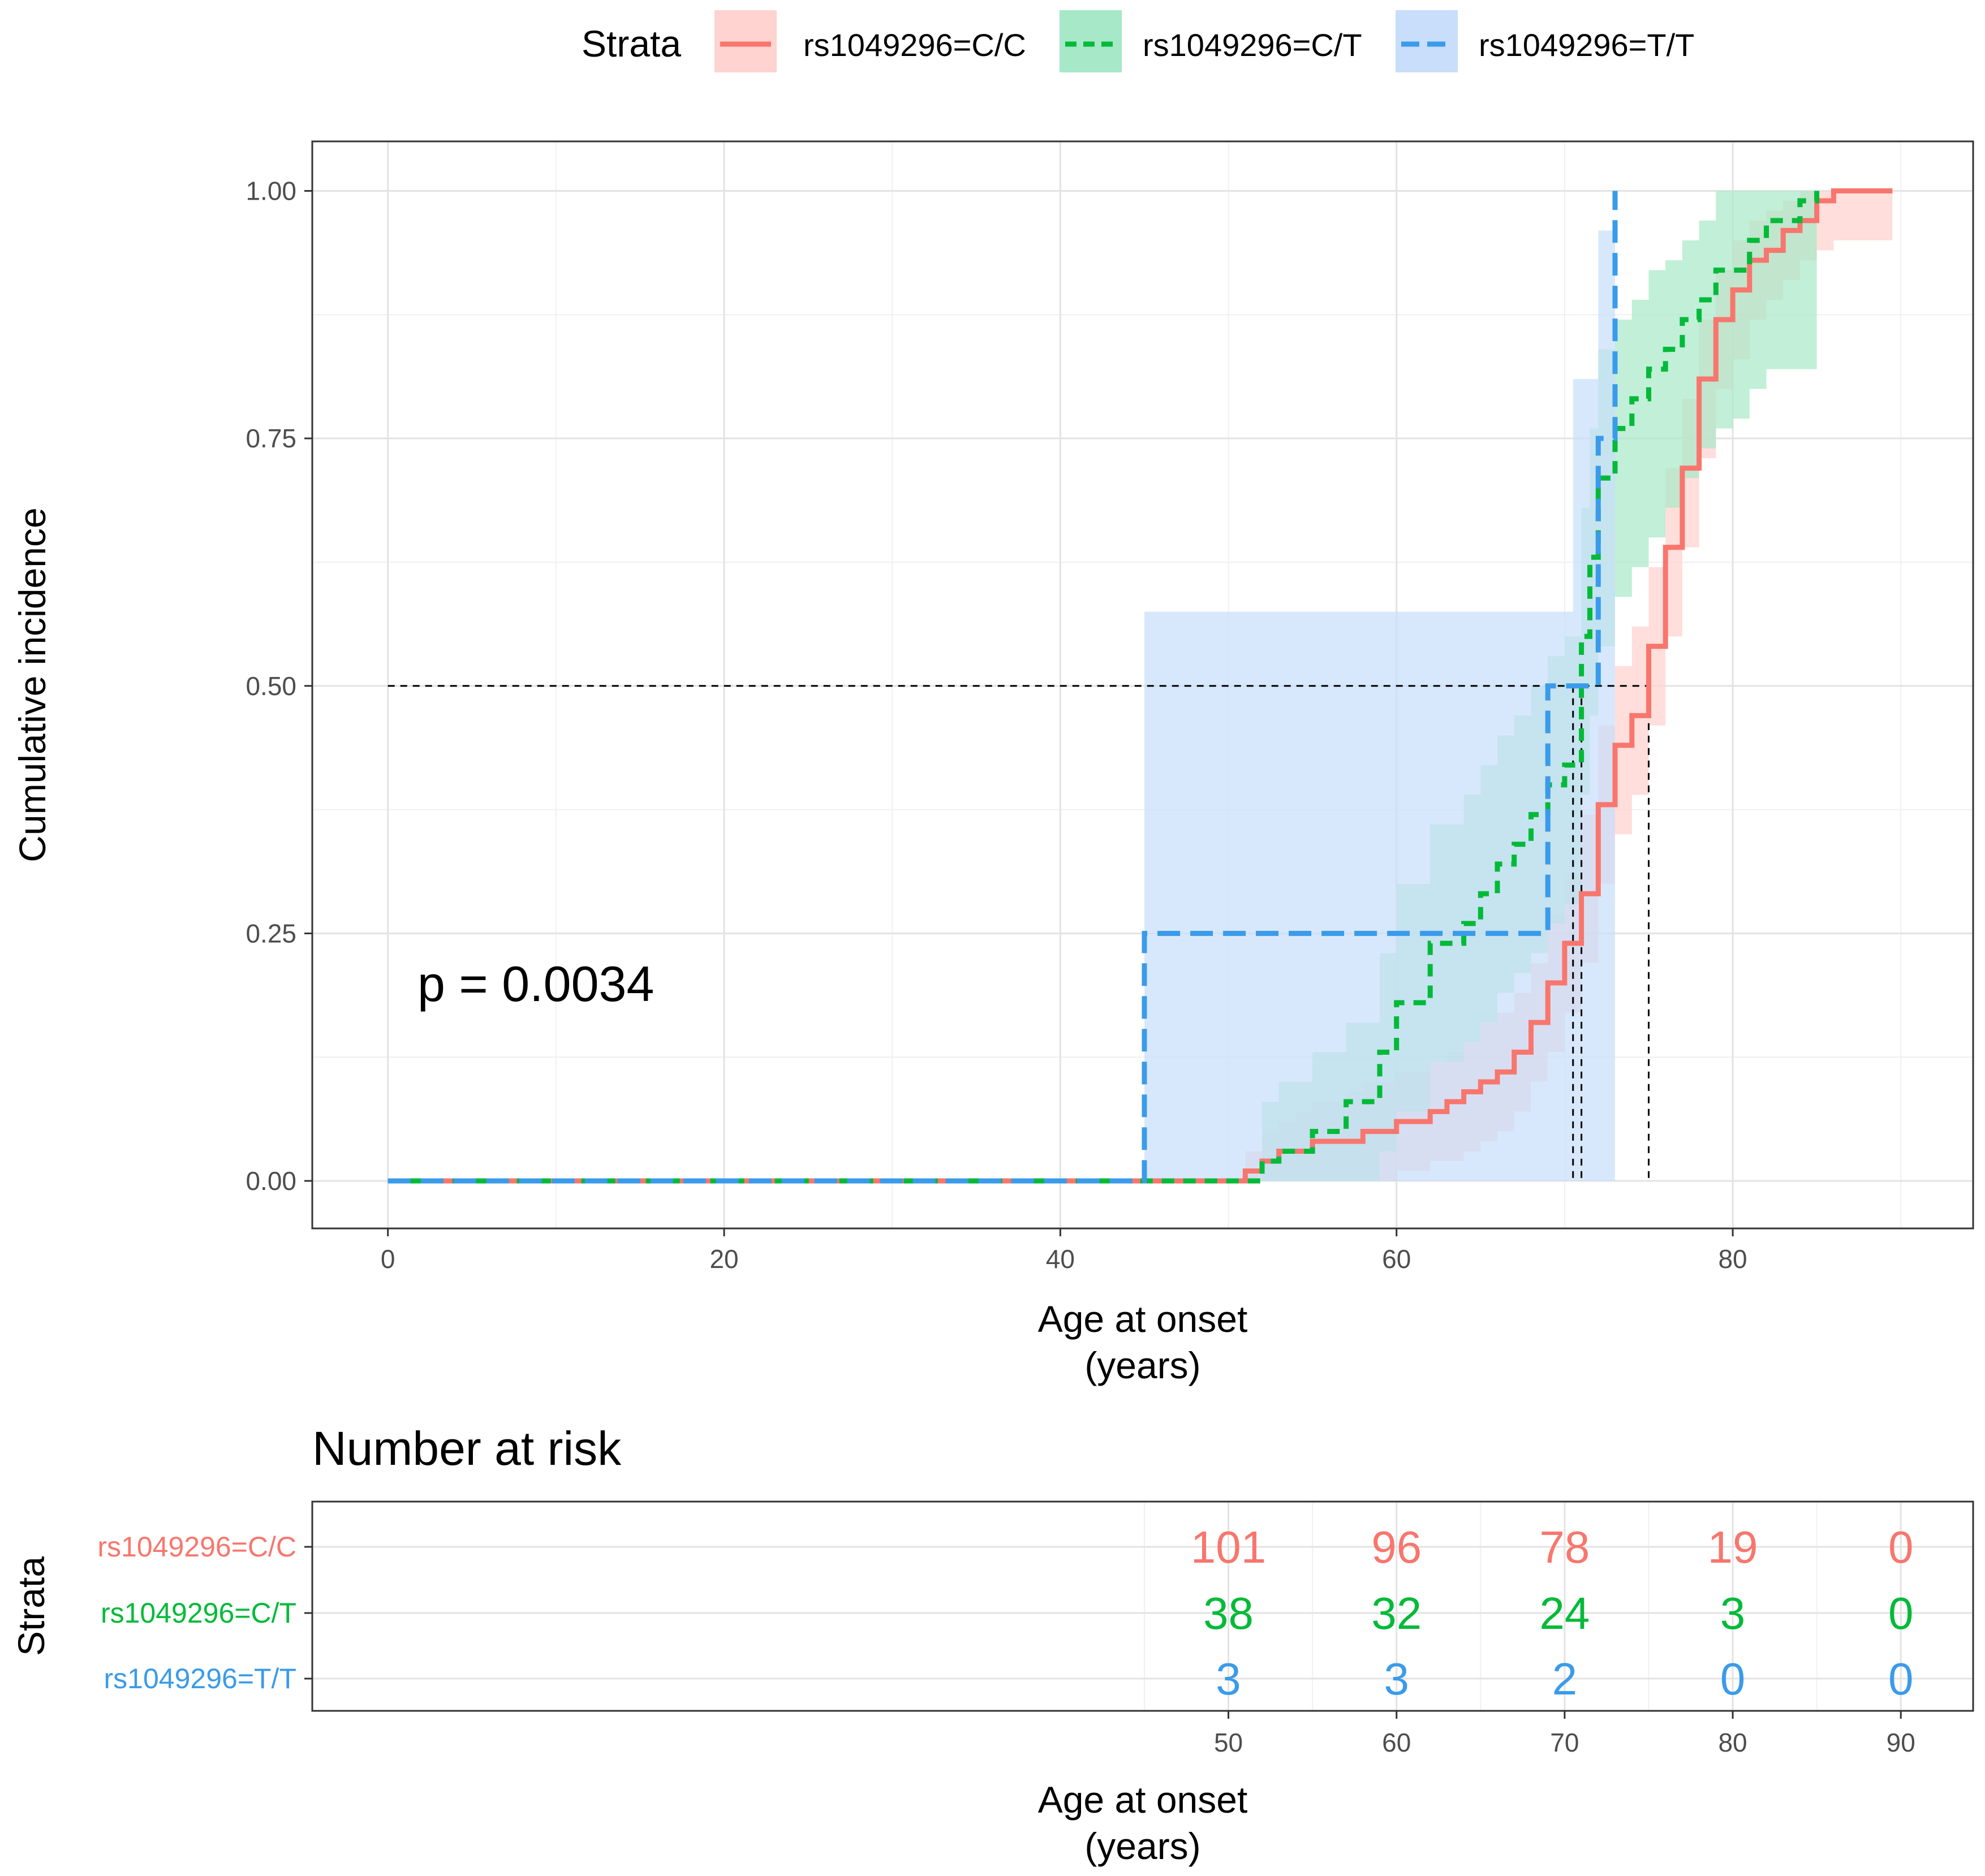 This screenshot has height=1876, width=1985. Describe the element at coordinates (1564, 1742) in the screenshot. I see `risk-x-tick-label: 70` at that location.